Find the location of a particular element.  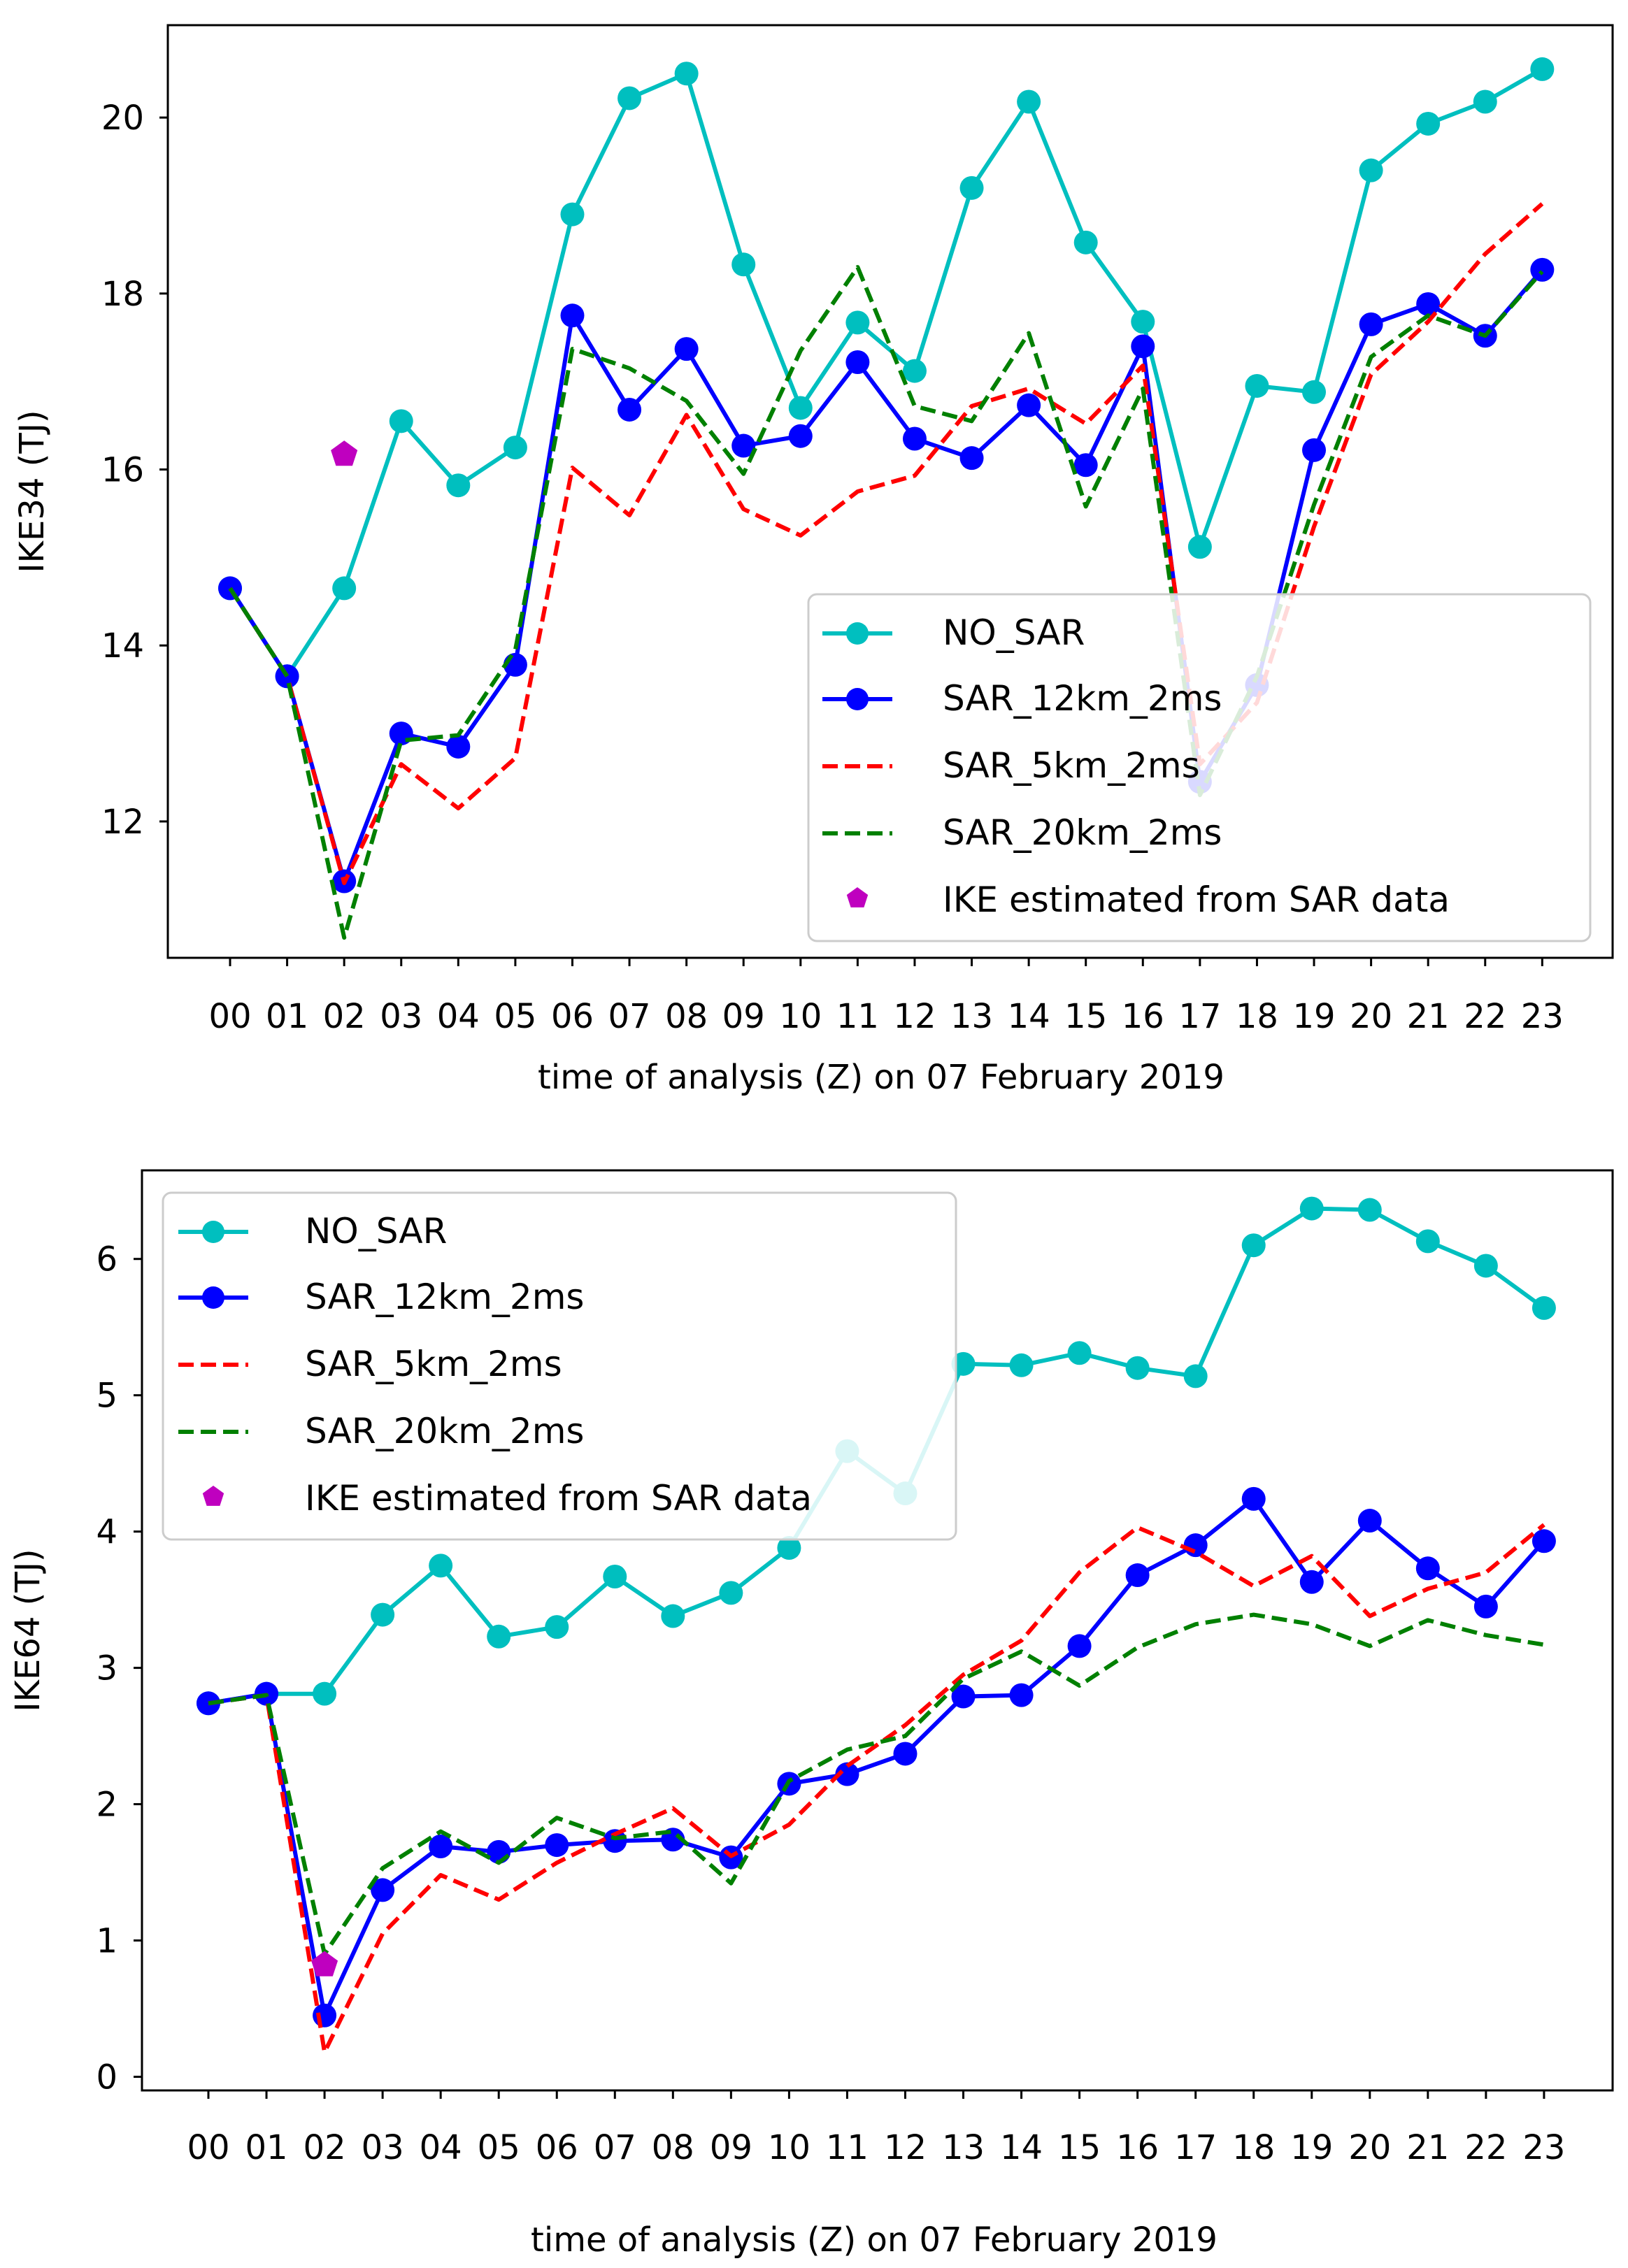

ike34-x-tick-label: 09 is located at coordinates (743, 1016).